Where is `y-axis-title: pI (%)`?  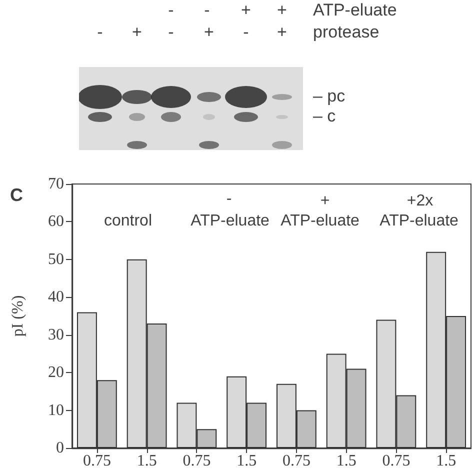 y-axis-title: pI (%) is located at coordinates (18, 316).